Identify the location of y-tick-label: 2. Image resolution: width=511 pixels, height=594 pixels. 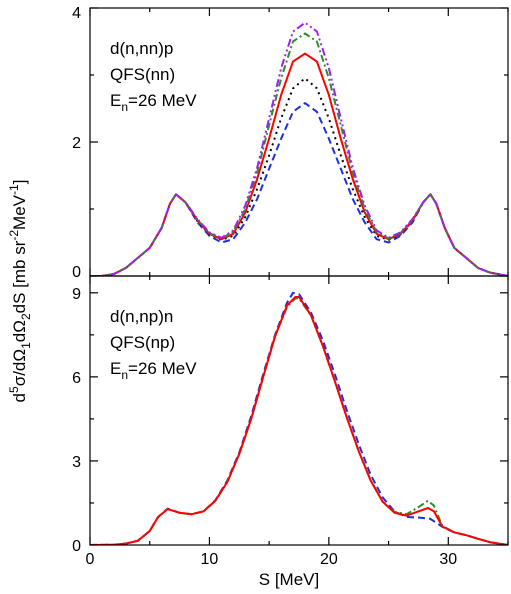
(76, 143).